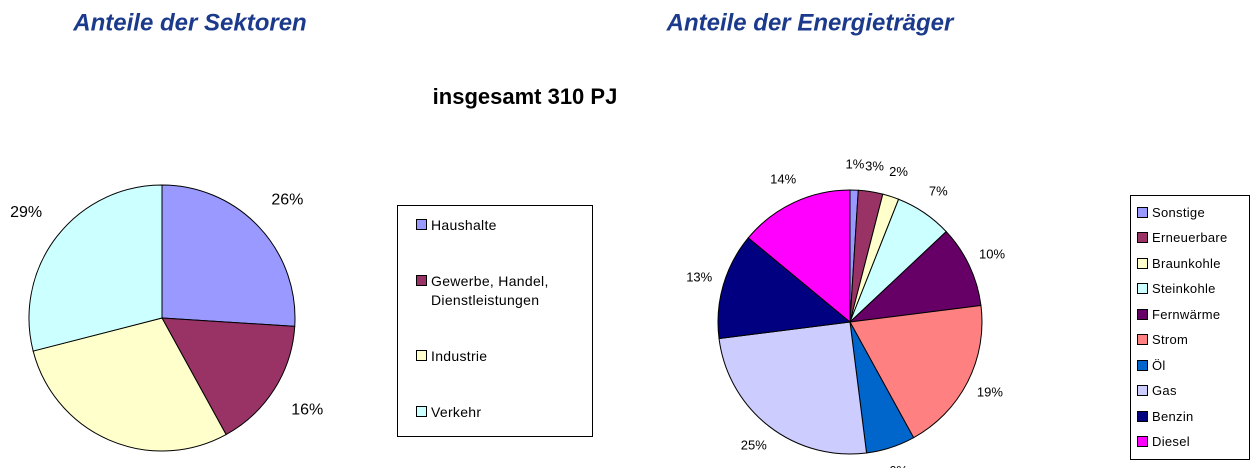 This screenshot has width=1259, height=468. Describe the element at coordinates (464, 225) in the screenshot. I see `legend-label: Haushalte` at that location.